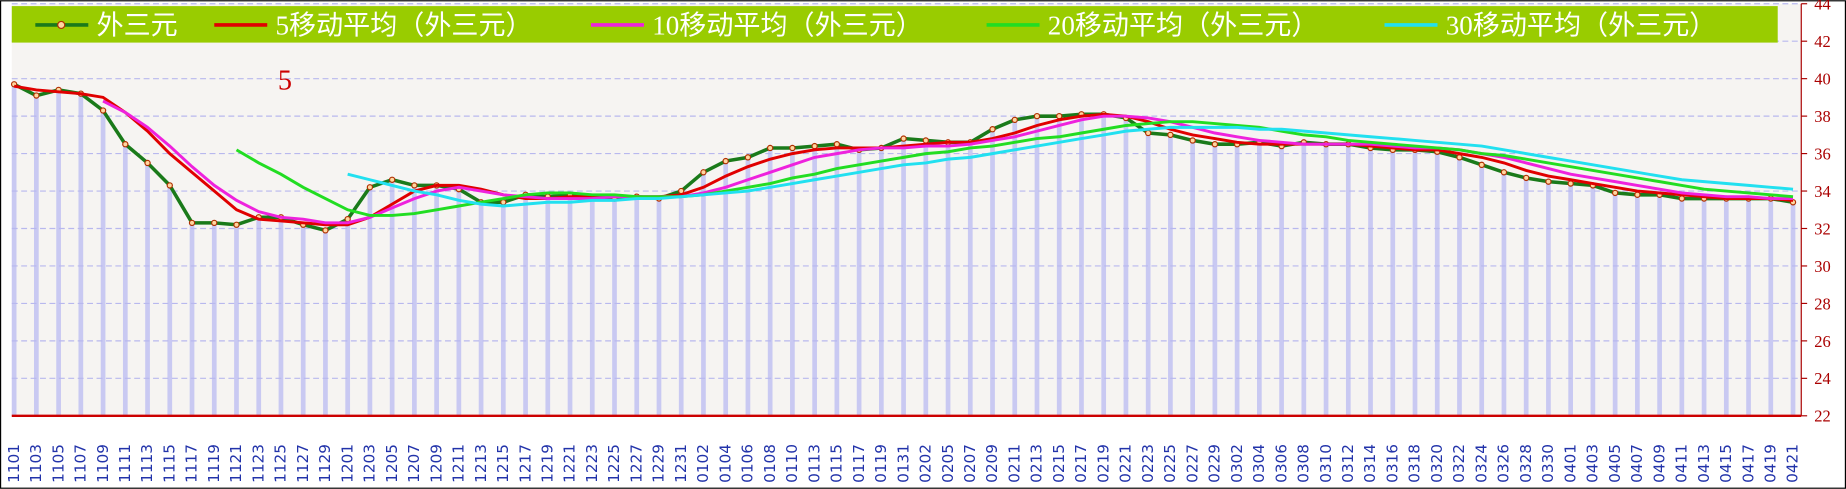 The image size is (1846, 489). Describe the element at coordinates (403, 25) in the screenshot. I see `legend-label: 5移动平均（外三元）` at that location.